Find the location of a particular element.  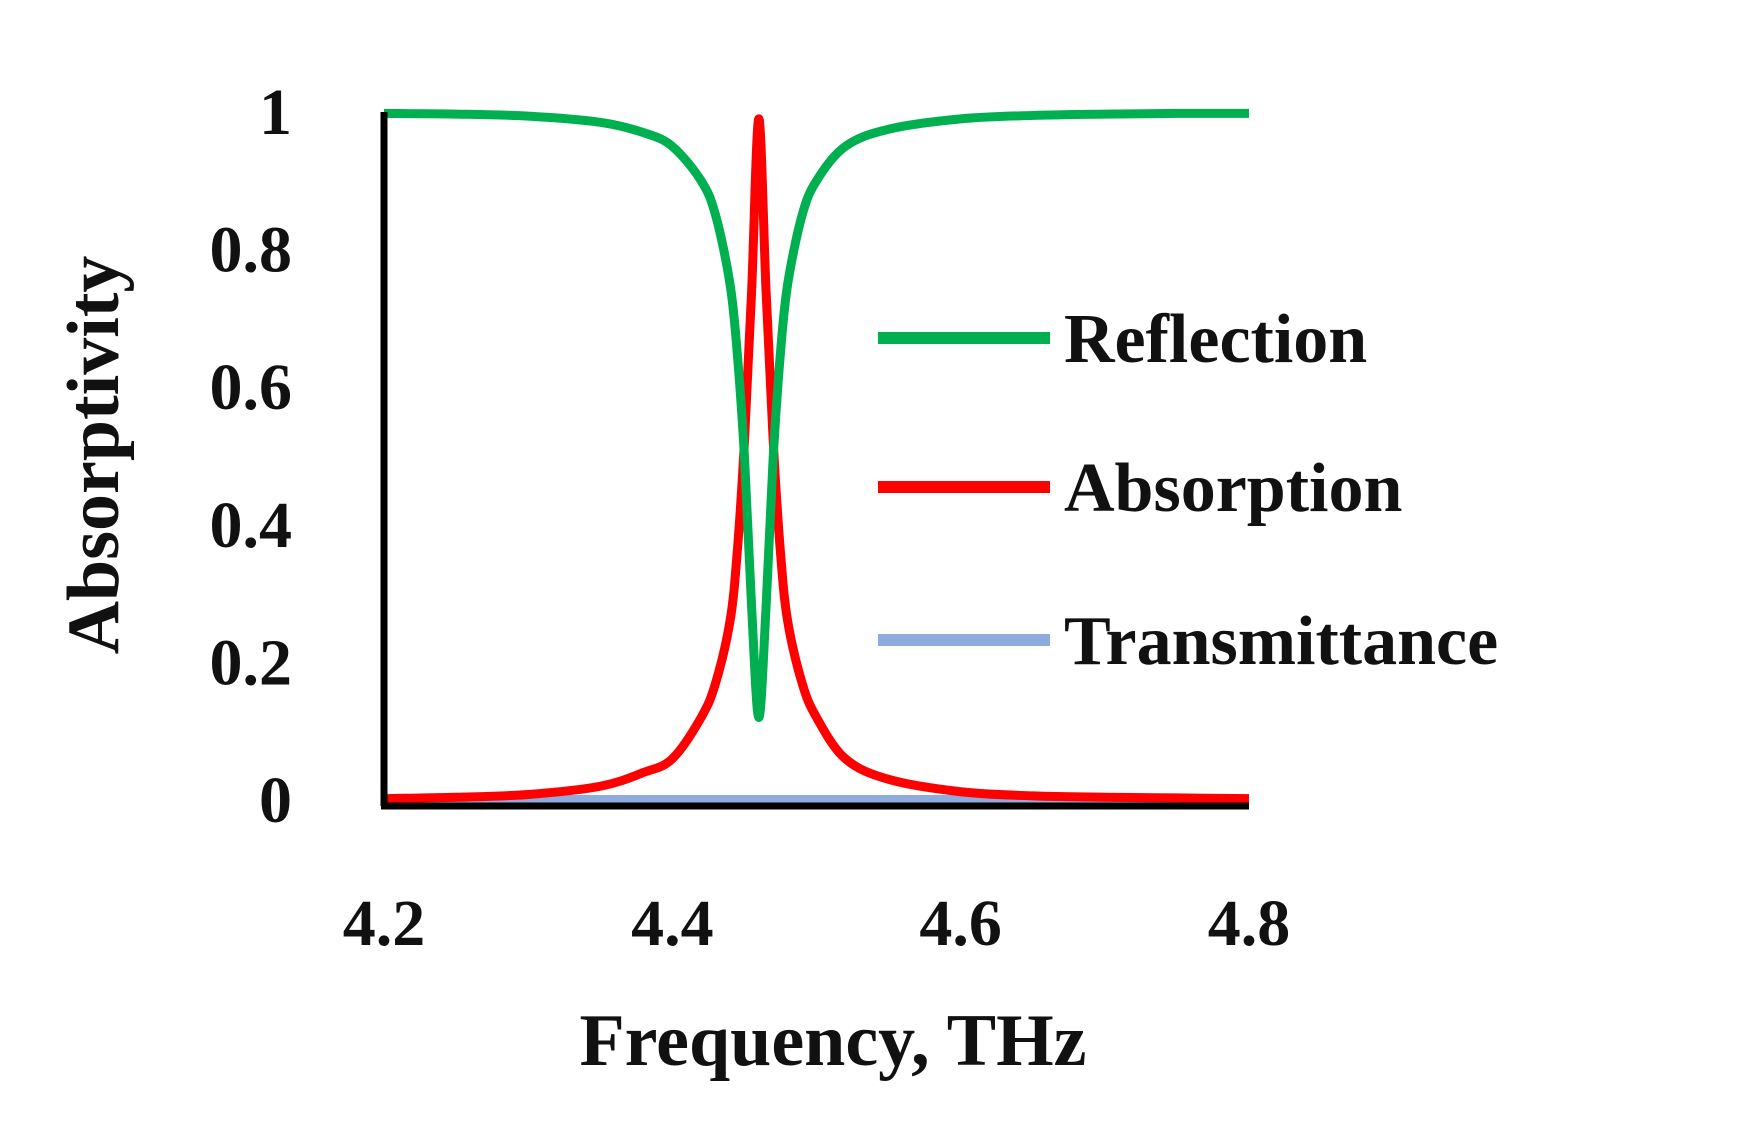

legend-label: Absorption is located at coordinates (1233, 488).